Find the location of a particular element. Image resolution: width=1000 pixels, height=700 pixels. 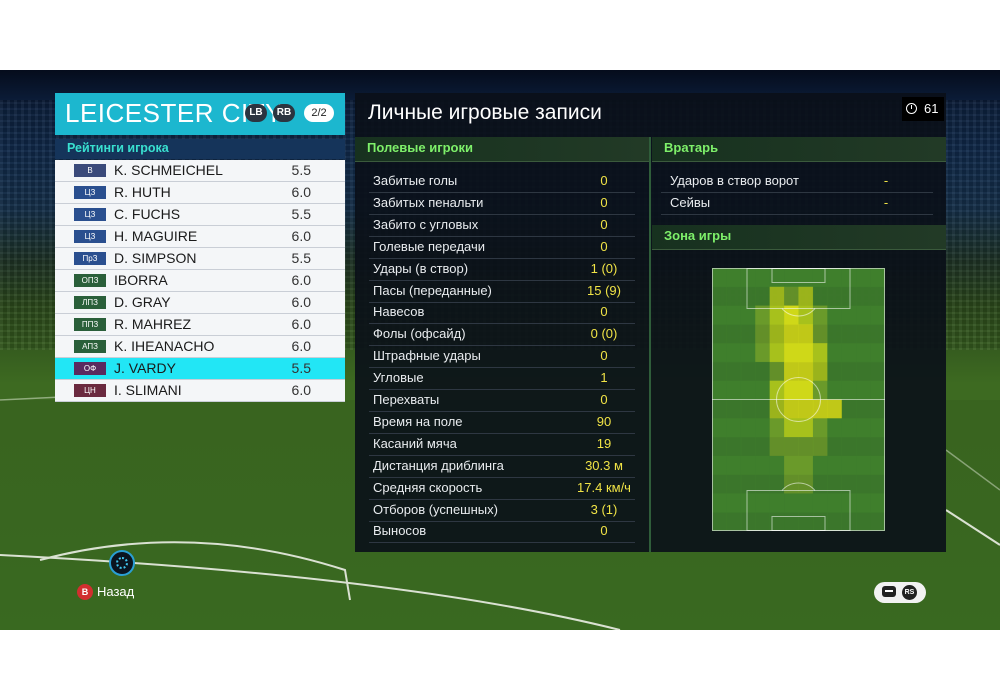

position-badge: ЦН is located at coordinates (90, 390).